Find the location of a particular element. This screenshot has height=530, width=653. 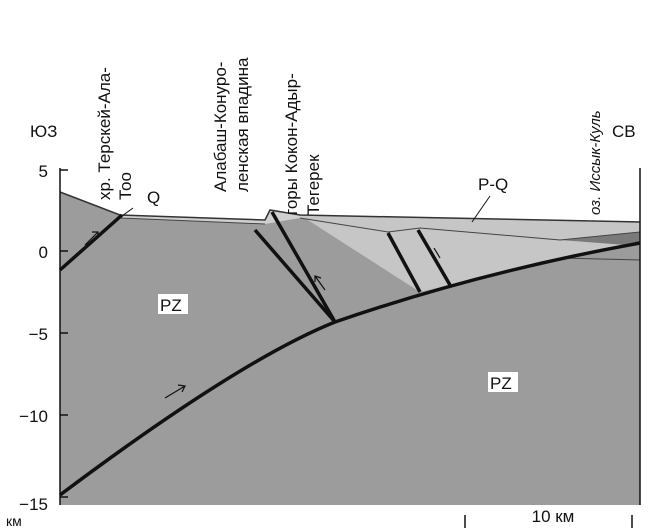

unit-label: Q is located at coordinates (153, 197).